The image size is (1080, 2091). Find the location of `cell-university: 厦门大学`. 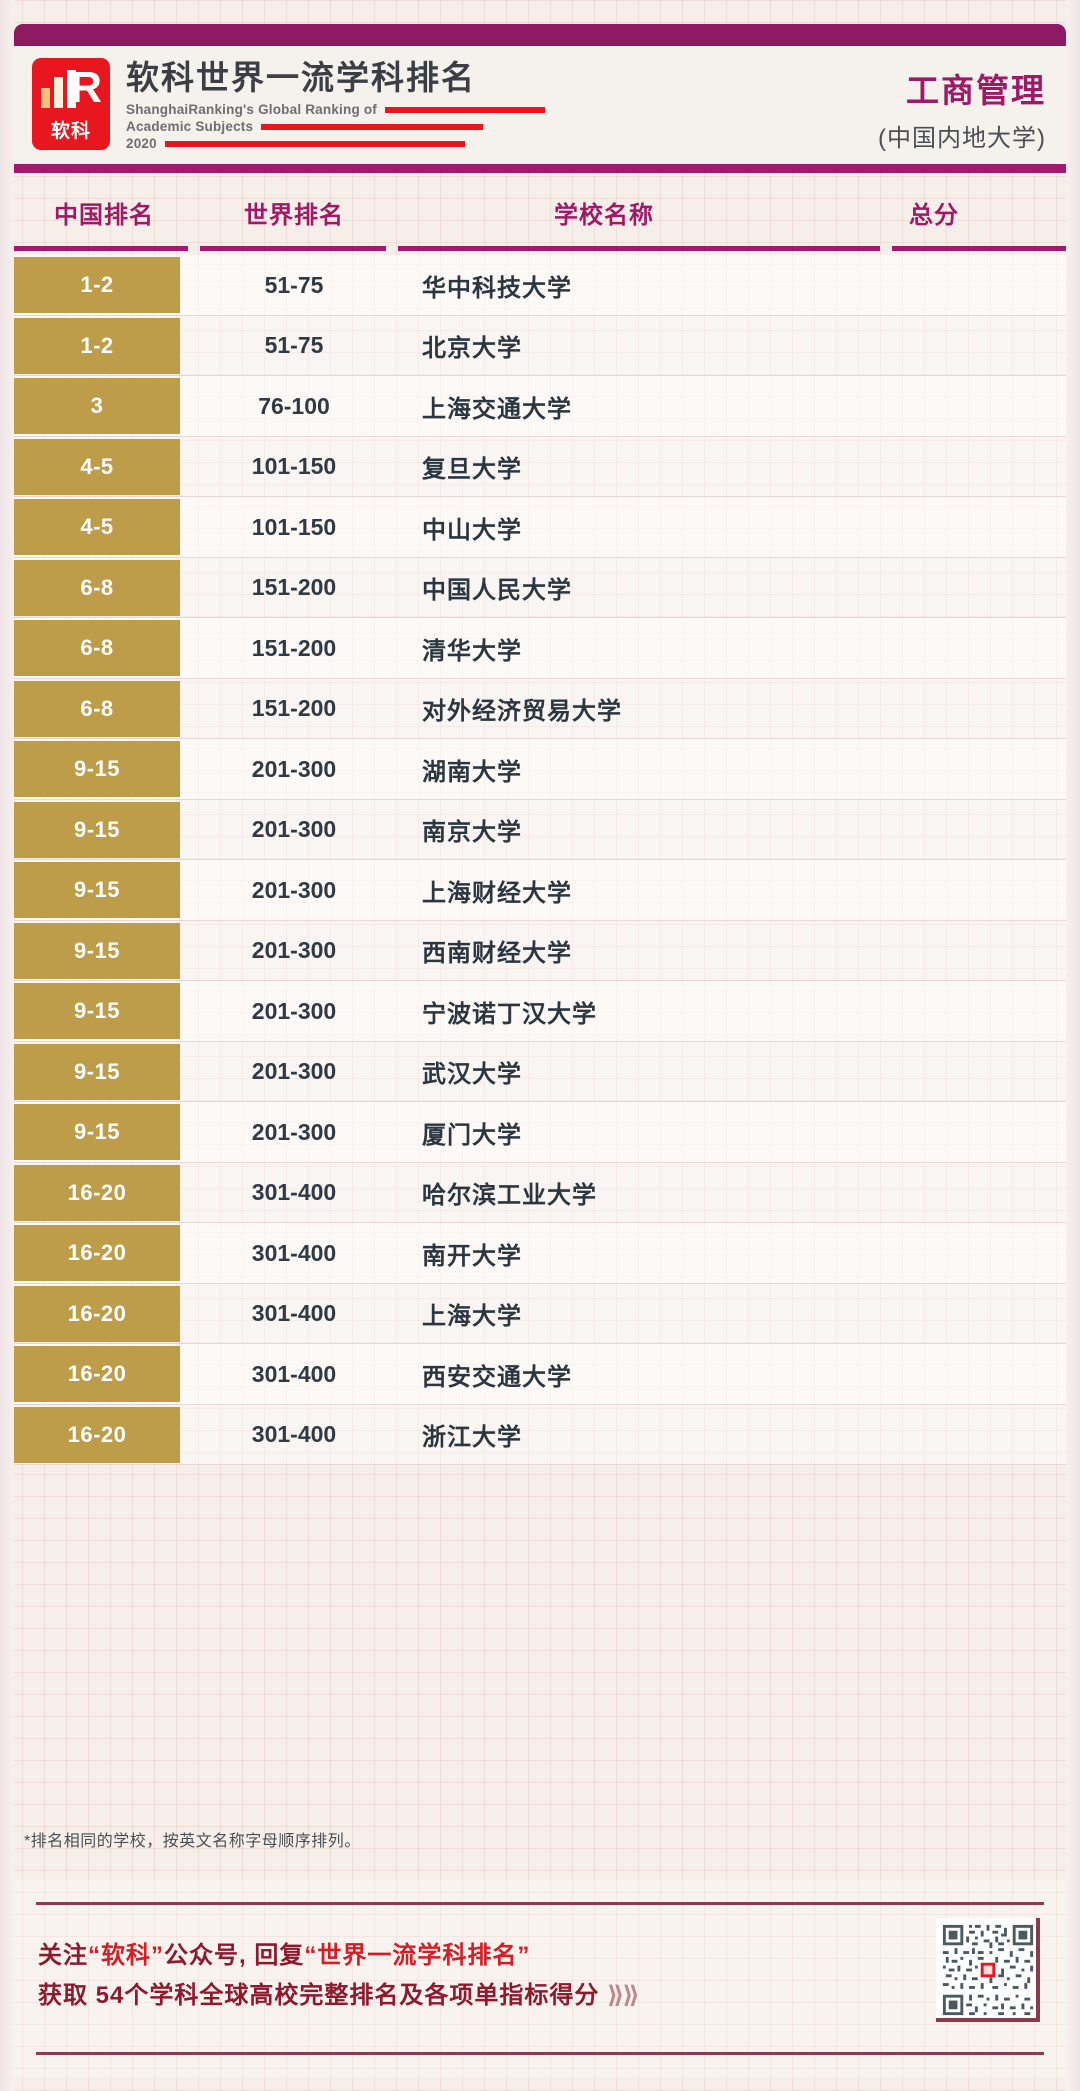

cell-university: 厦门大学 is located at coordinates (472, 1135).